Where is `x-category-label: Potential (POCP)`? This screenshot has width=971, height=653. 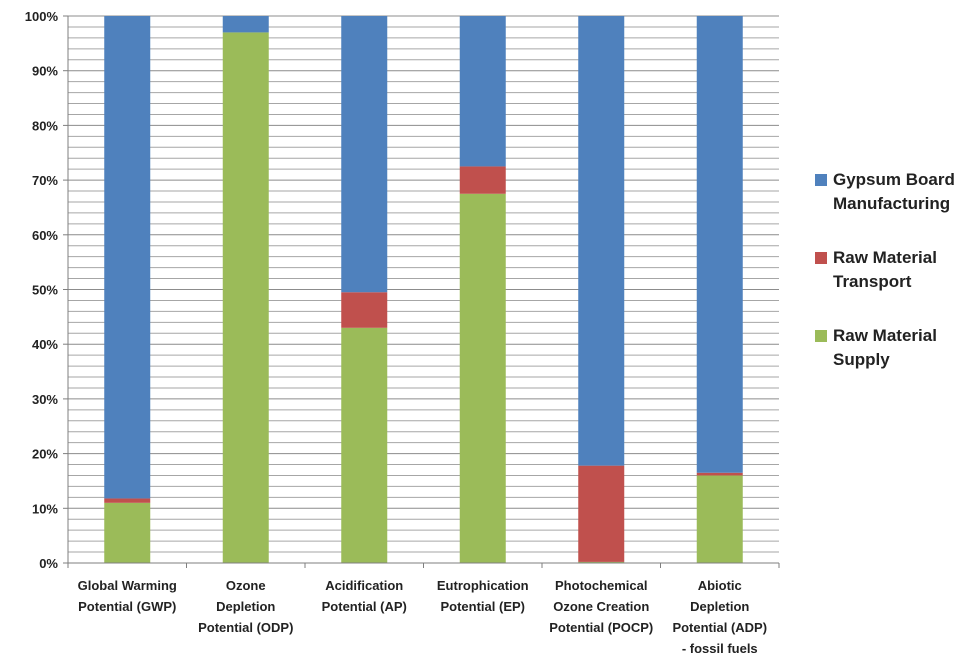
x-category-label: Potential (POCP) is located at coordinates (601, 627).